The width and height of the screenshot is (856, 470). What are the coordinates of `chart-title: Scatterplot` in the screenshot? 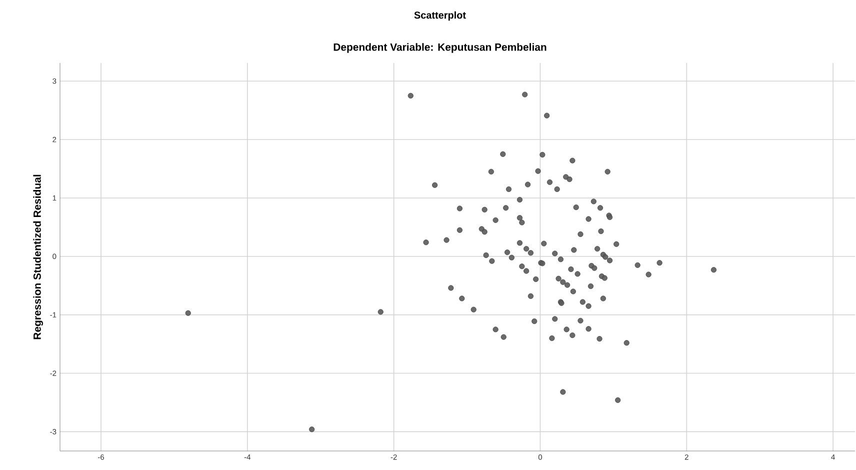 It's located at (440, 16).